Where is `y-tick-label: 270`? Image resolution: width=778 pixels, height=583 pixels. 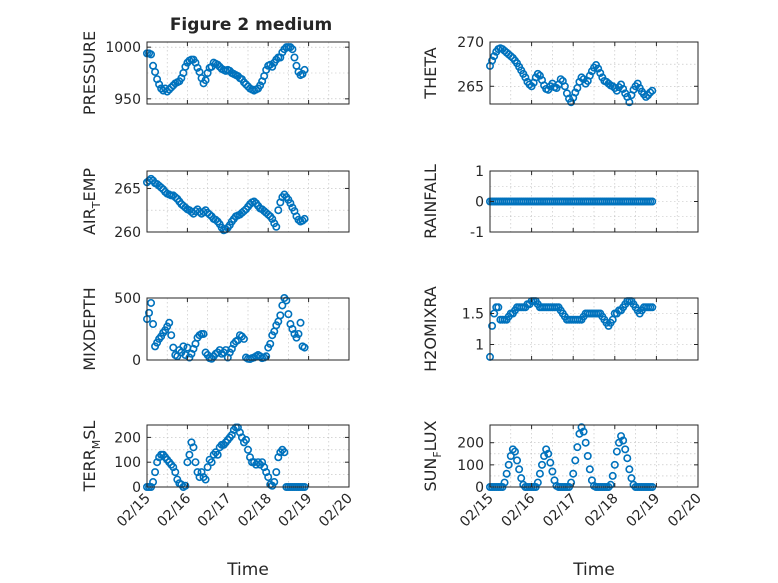
y-tick-label: 270 is located at coordinates (470, 43).